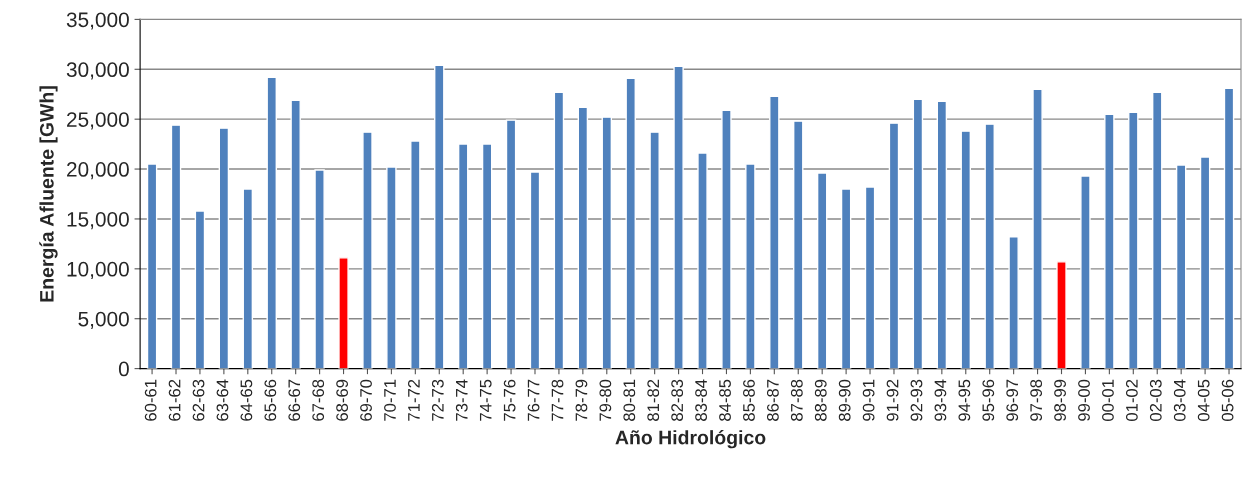  I want to click on x-tick-label: 80-81, so click(629, 400).